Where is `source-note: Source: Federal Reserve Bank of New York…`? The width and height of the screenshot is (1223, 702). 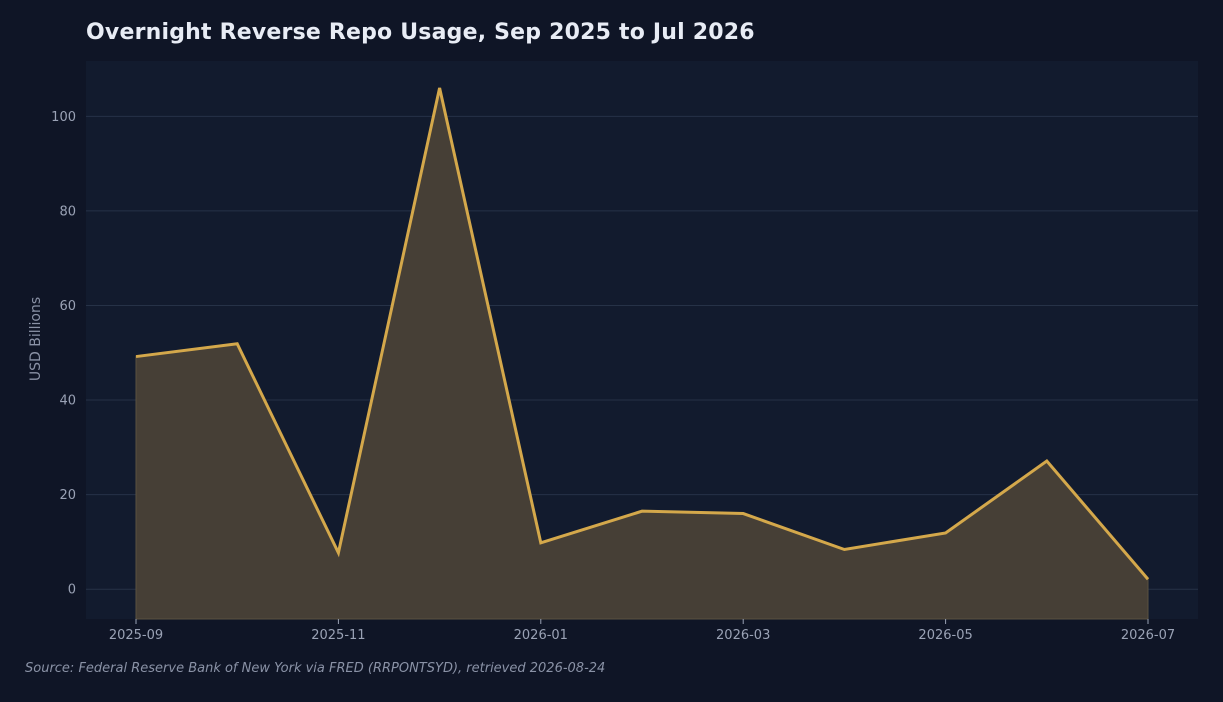 source-note: Source: Federal Reserve Bank of New York… is located at coordinates (315, 668).